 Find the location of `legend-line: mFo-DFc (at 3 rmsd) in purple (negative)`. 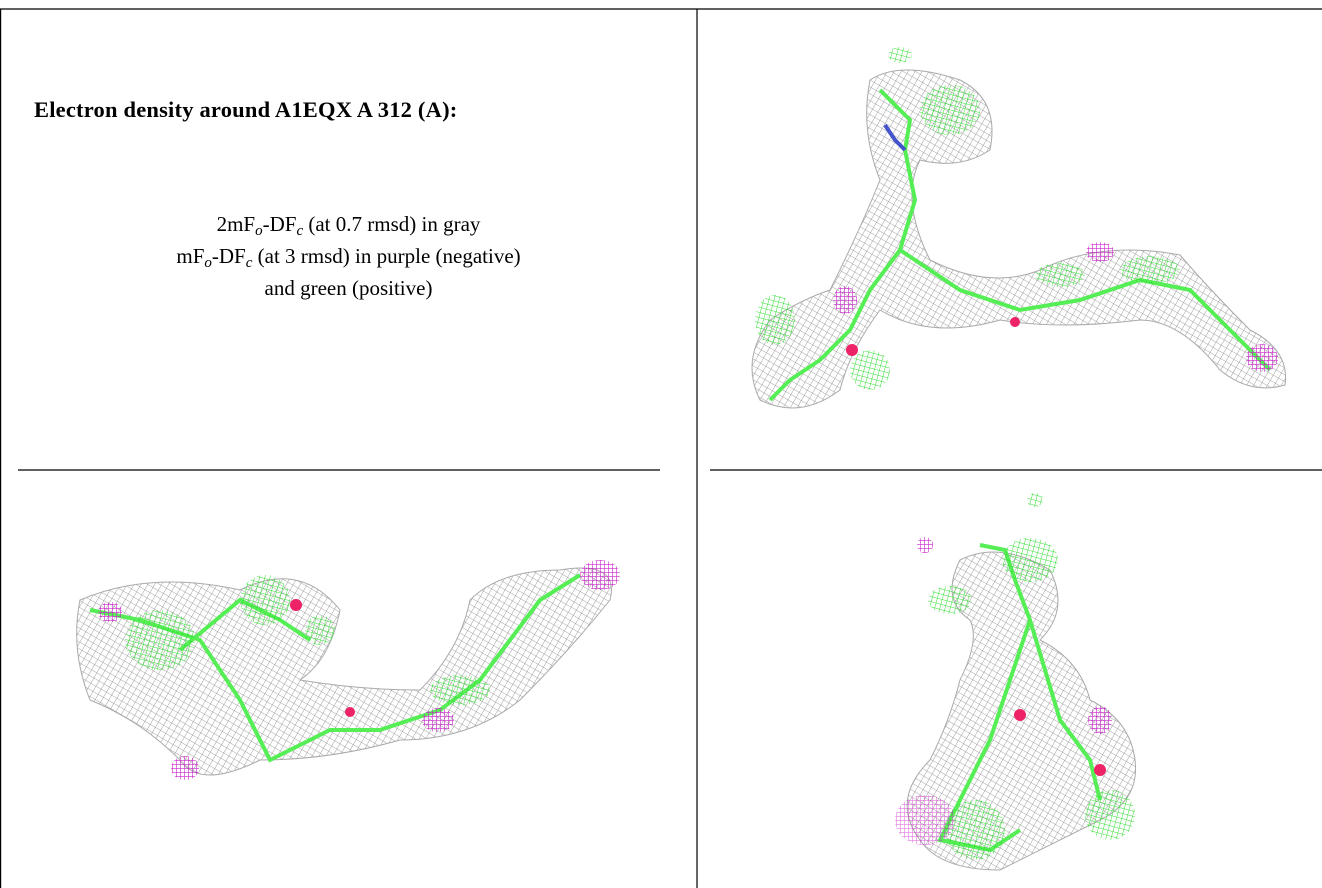

legend-line: mFo-DFc (at 3 rmsd) in purple (negative) is located at coordinates (348, 256).